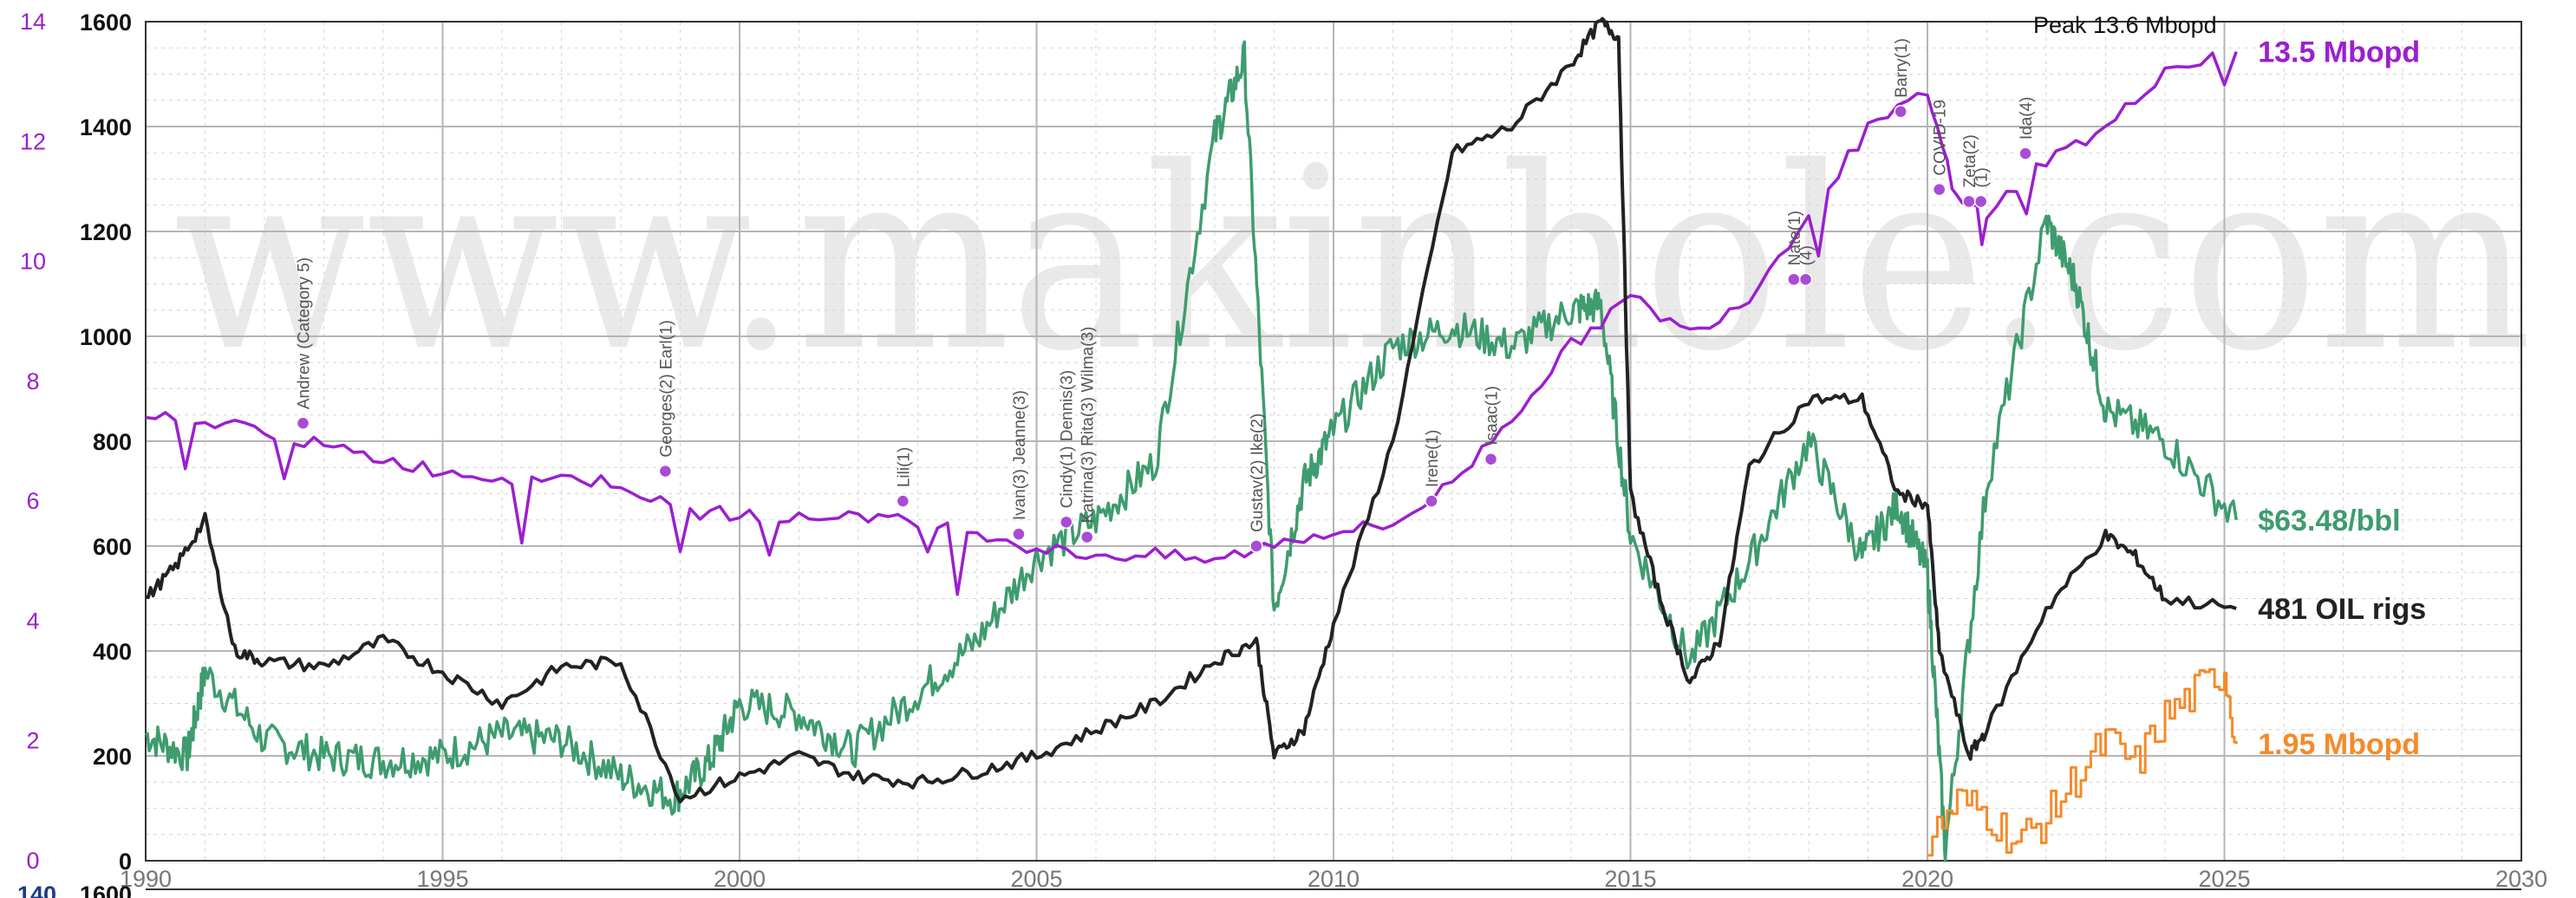 The width and height of the screenshot is (2576, 898). Describe the element at coordinates (2027, 118) in the screenshot. I see `hurricane-label: Ida(4)` at that location.